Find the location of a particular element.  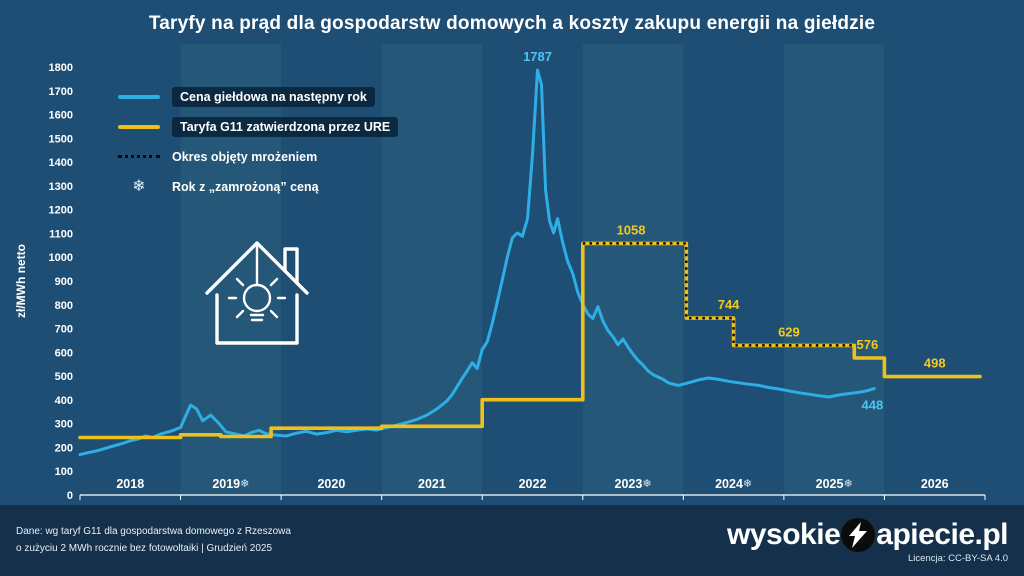

legend-item: Okres objęty mrożeniem is located at coordinates (258, 156).